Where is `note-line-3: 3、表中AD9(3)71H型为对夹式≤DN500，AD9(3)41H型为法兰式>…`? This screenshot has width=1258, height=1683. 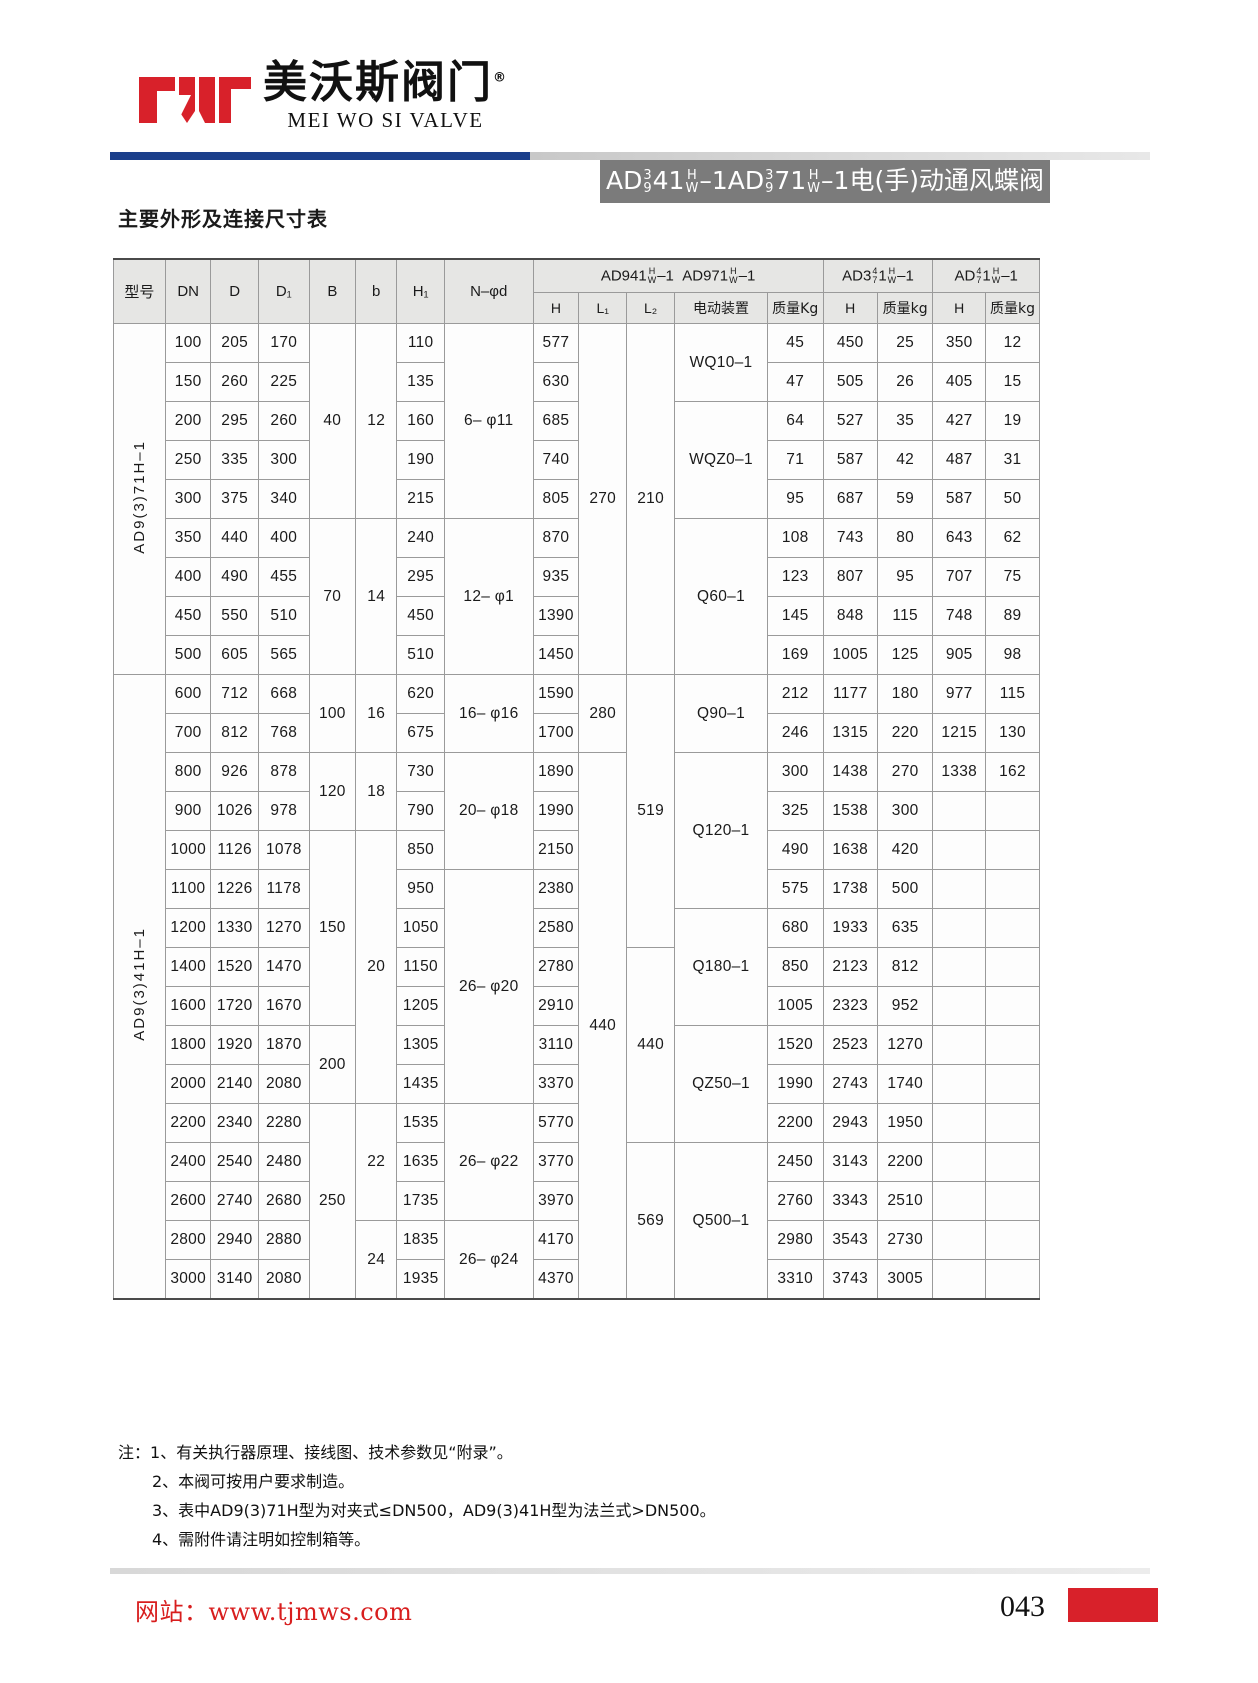 note-line-3: 3、表中AD9(3)71H型为对夹式≤DN500，AD9(3)41H型为法兰式>… is located at coordinates (434, 1510).